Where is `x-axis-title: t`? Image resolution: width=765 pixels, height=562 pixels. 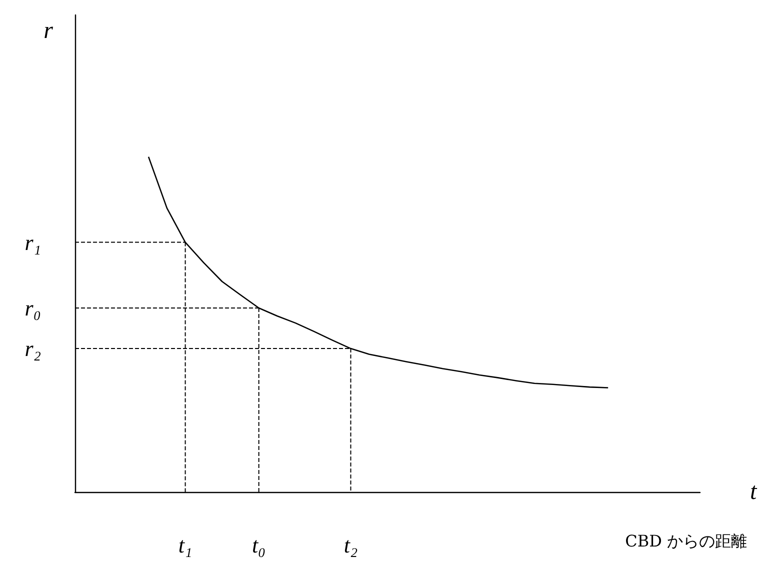
x-axis-title: t is located at coordinates (754, 492).